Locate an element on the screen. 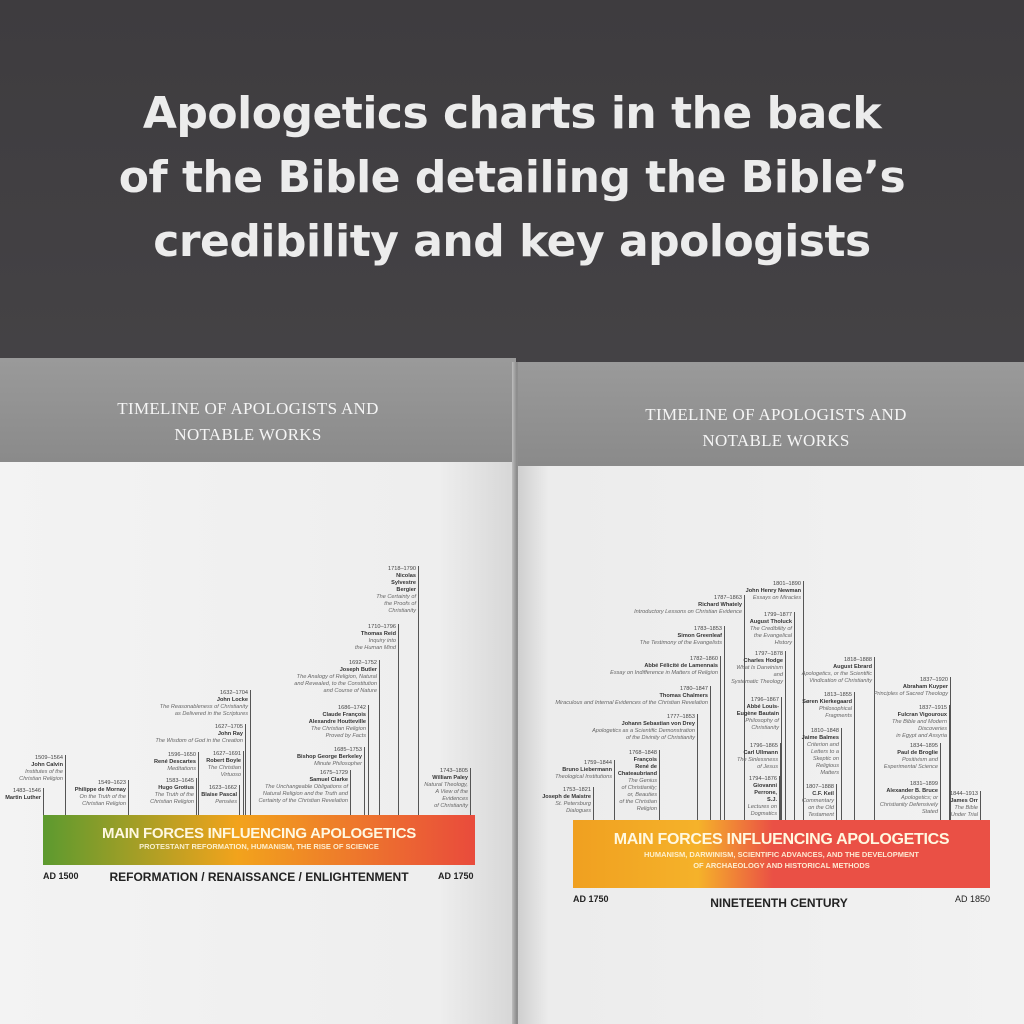  entry-dates: 1810–1848 is located at coordinates (825, 731).